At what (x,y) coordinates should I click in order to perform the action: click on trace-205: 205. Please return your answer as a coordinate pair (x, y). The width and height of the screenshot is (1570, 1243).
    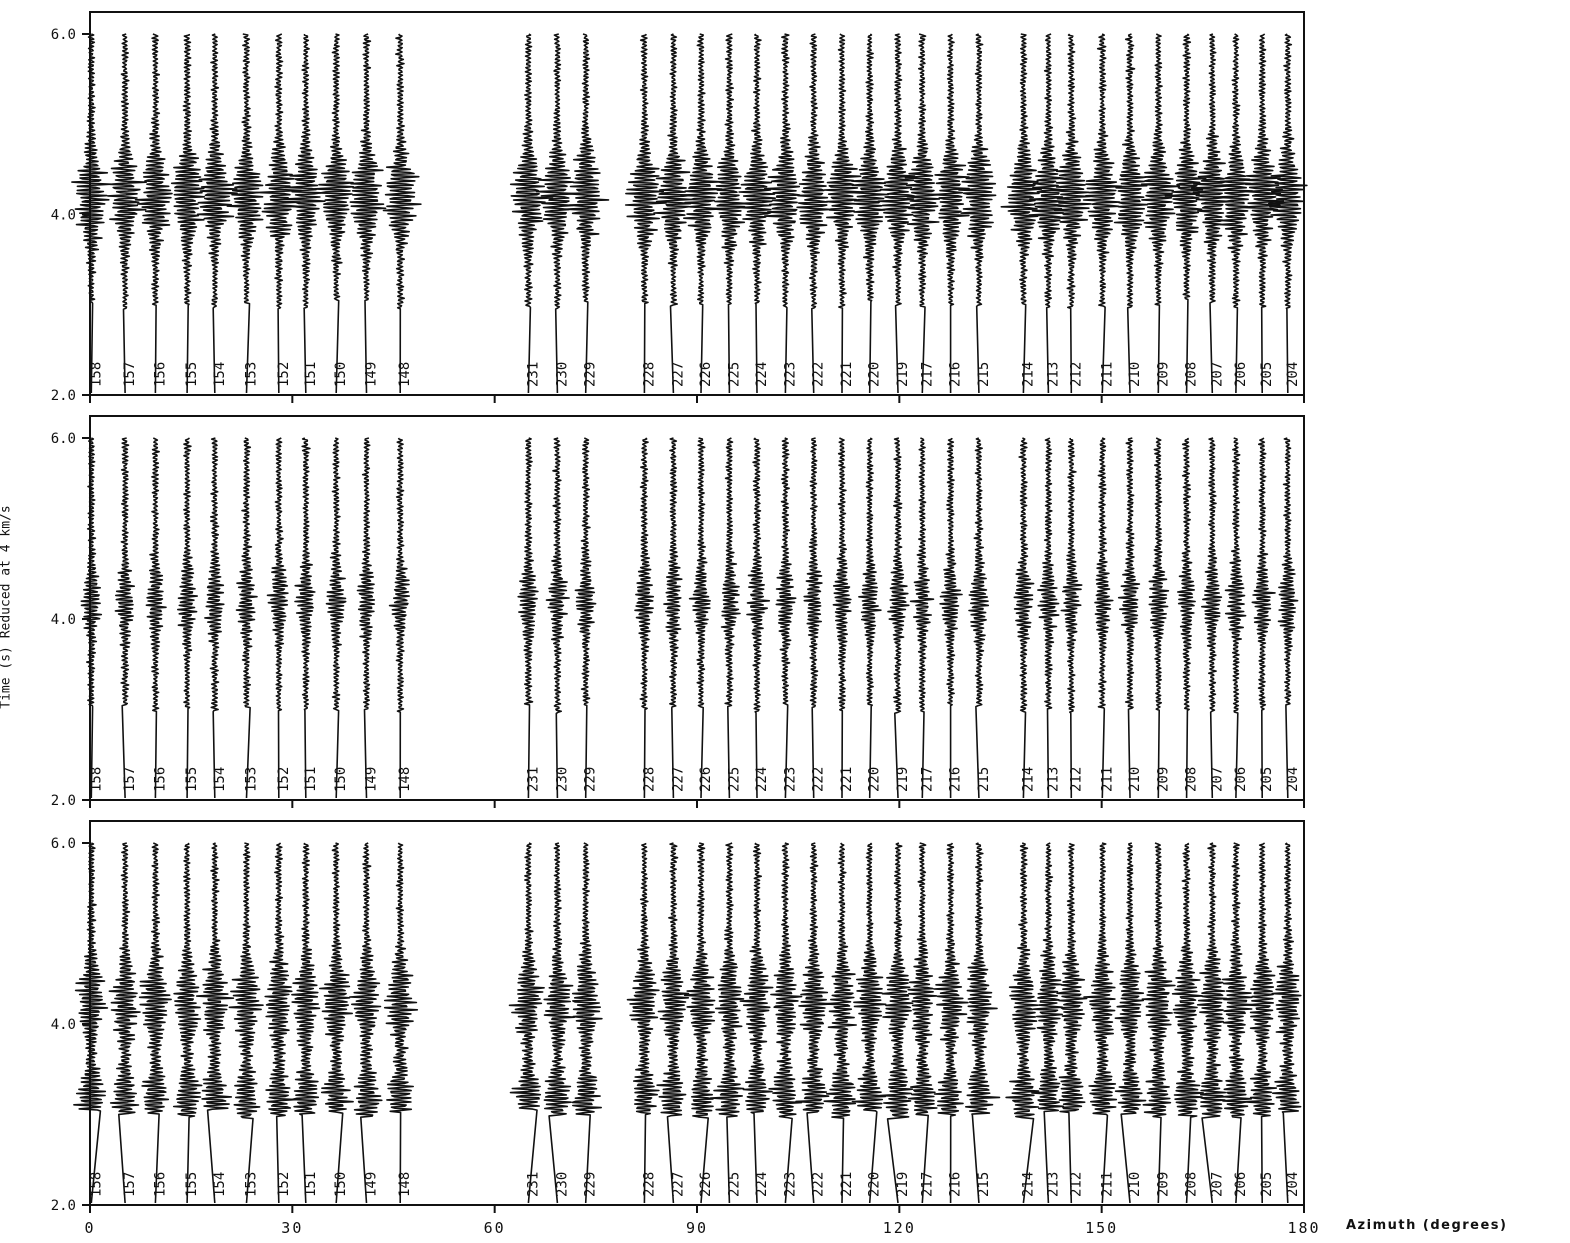
    Looking at the image, I should click on (1260, 1023).